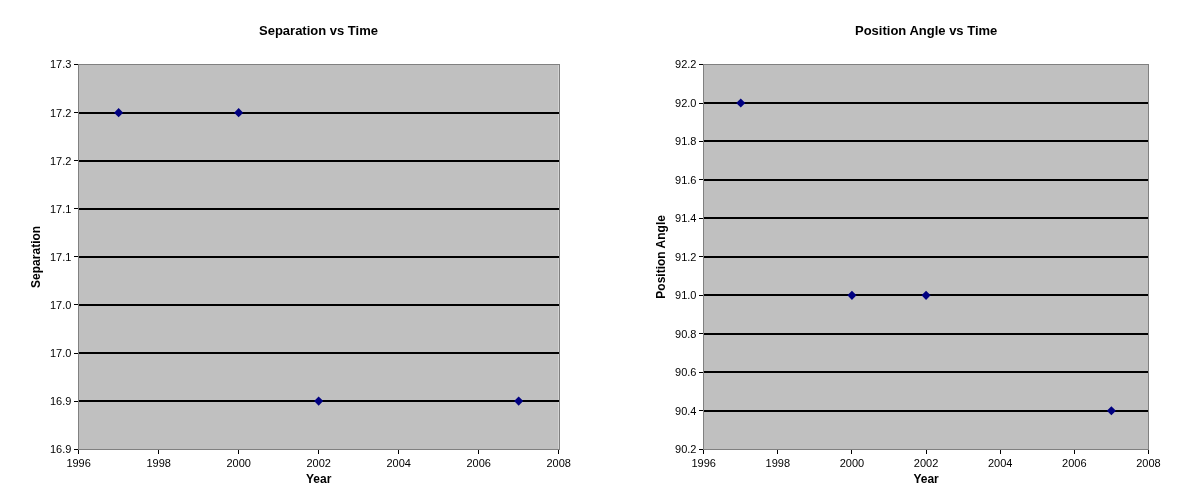  What do you see at coordinates (686, 449) in the screenshot?
I see `y-tick-label: 90.2` at bounding box center [686, 449].